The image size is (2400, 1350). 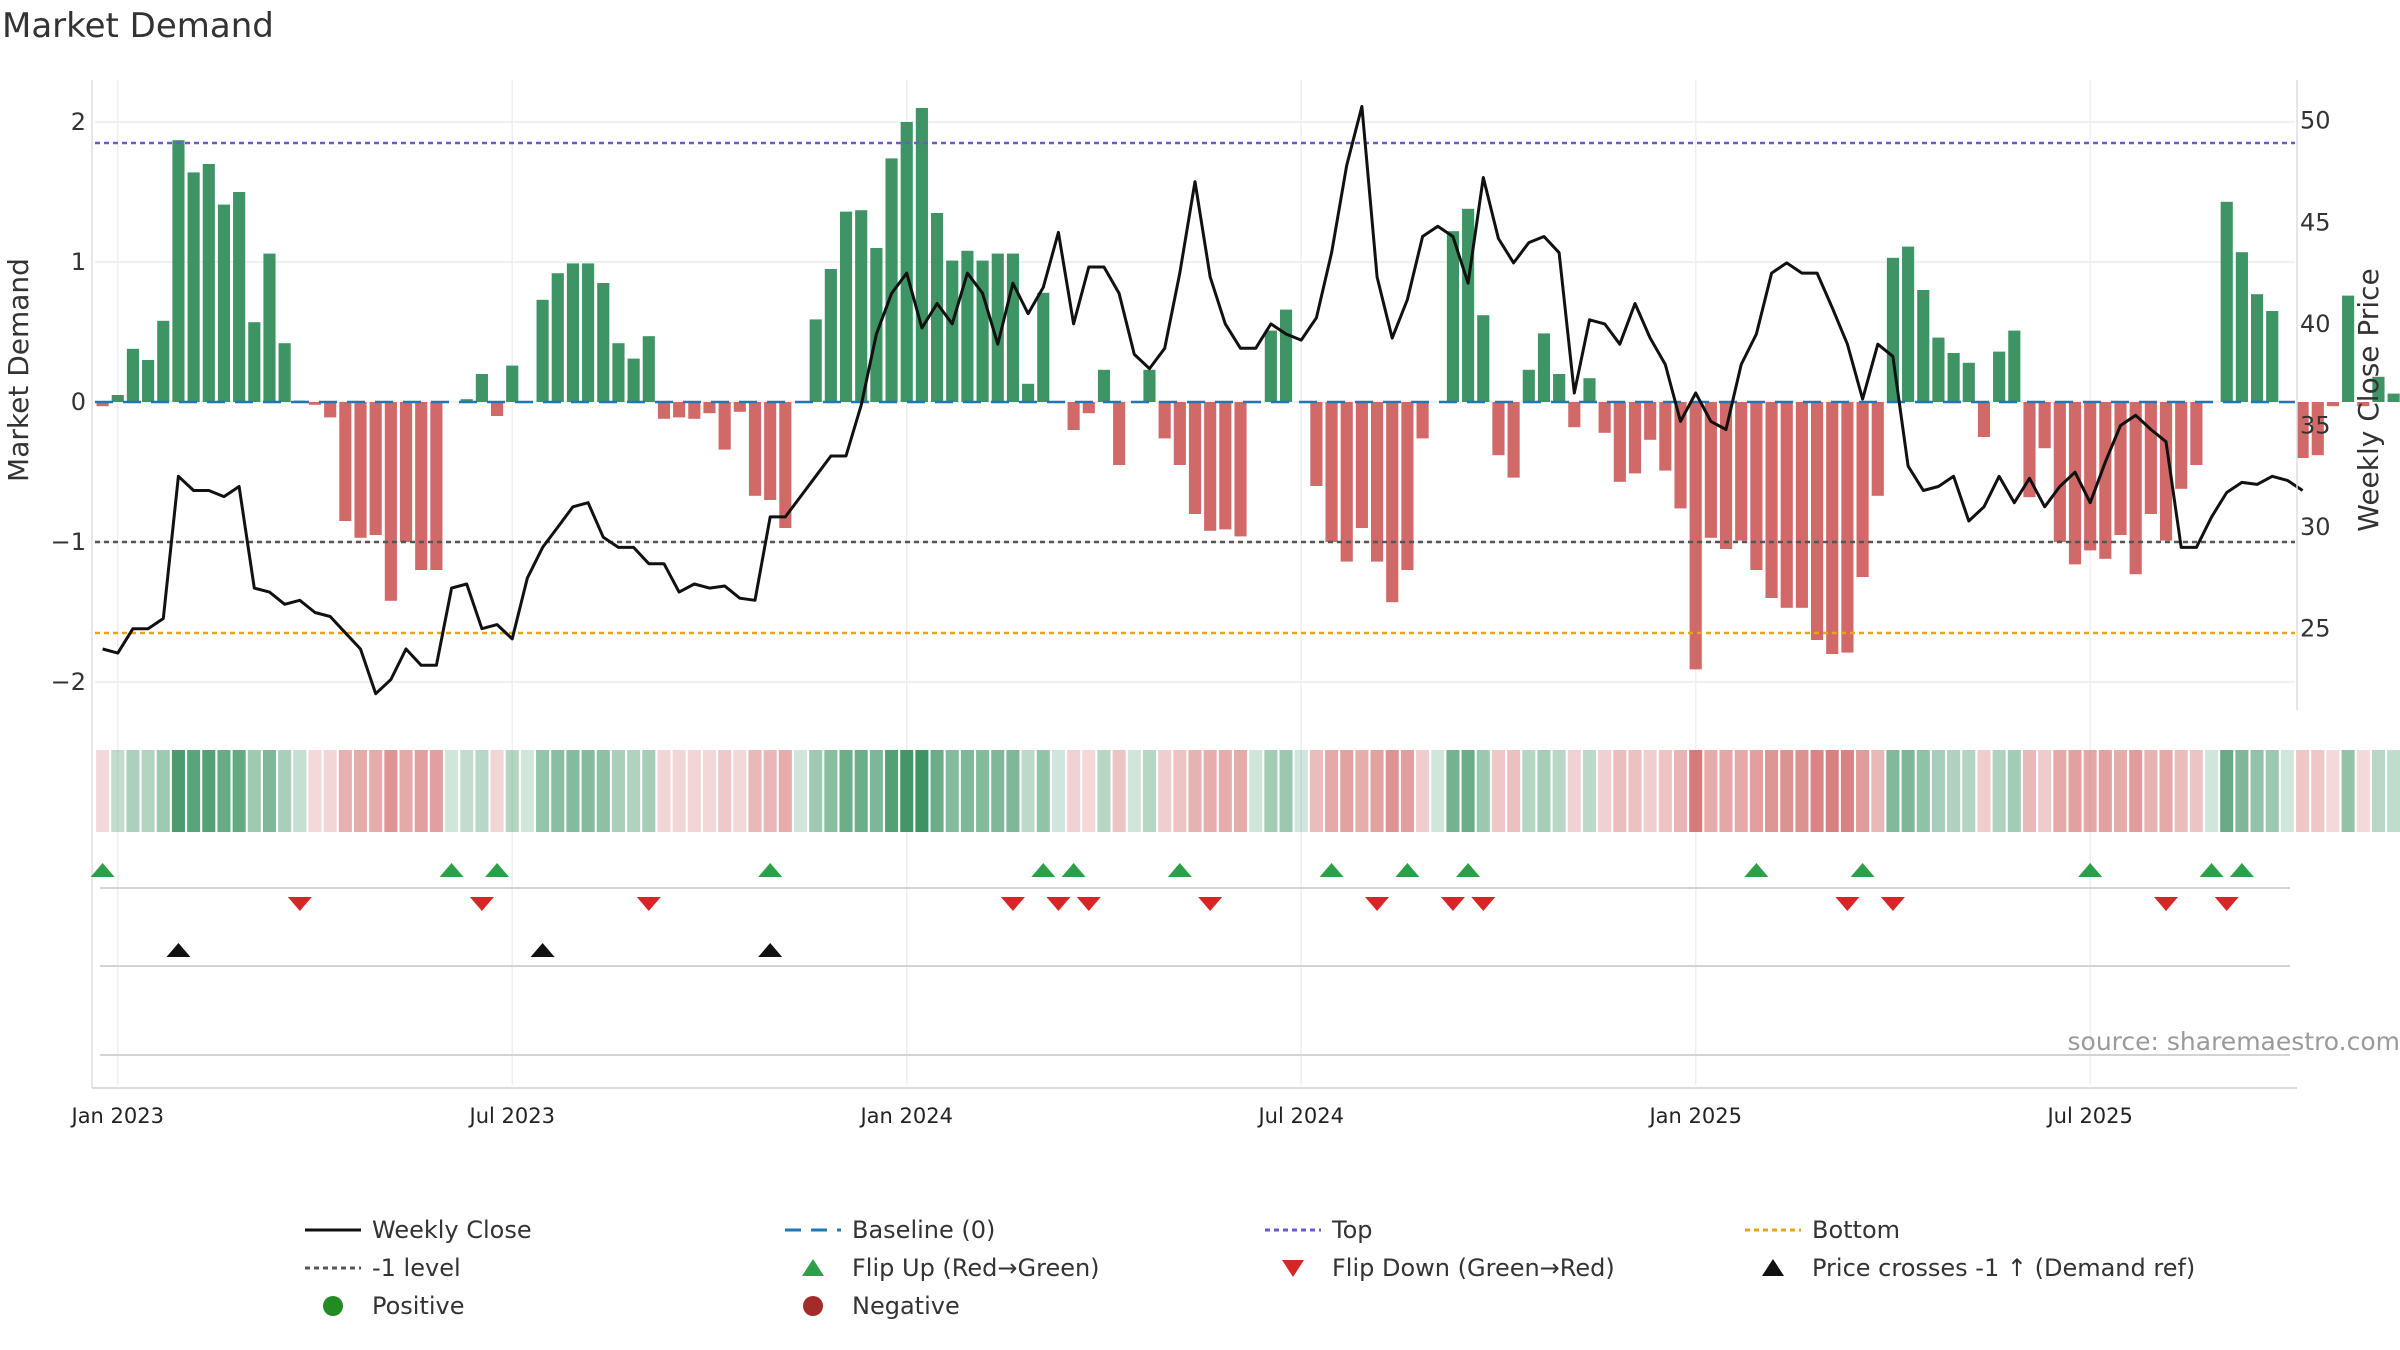 I want to click on y-tick-left: 1, so click(x=78, y=262).